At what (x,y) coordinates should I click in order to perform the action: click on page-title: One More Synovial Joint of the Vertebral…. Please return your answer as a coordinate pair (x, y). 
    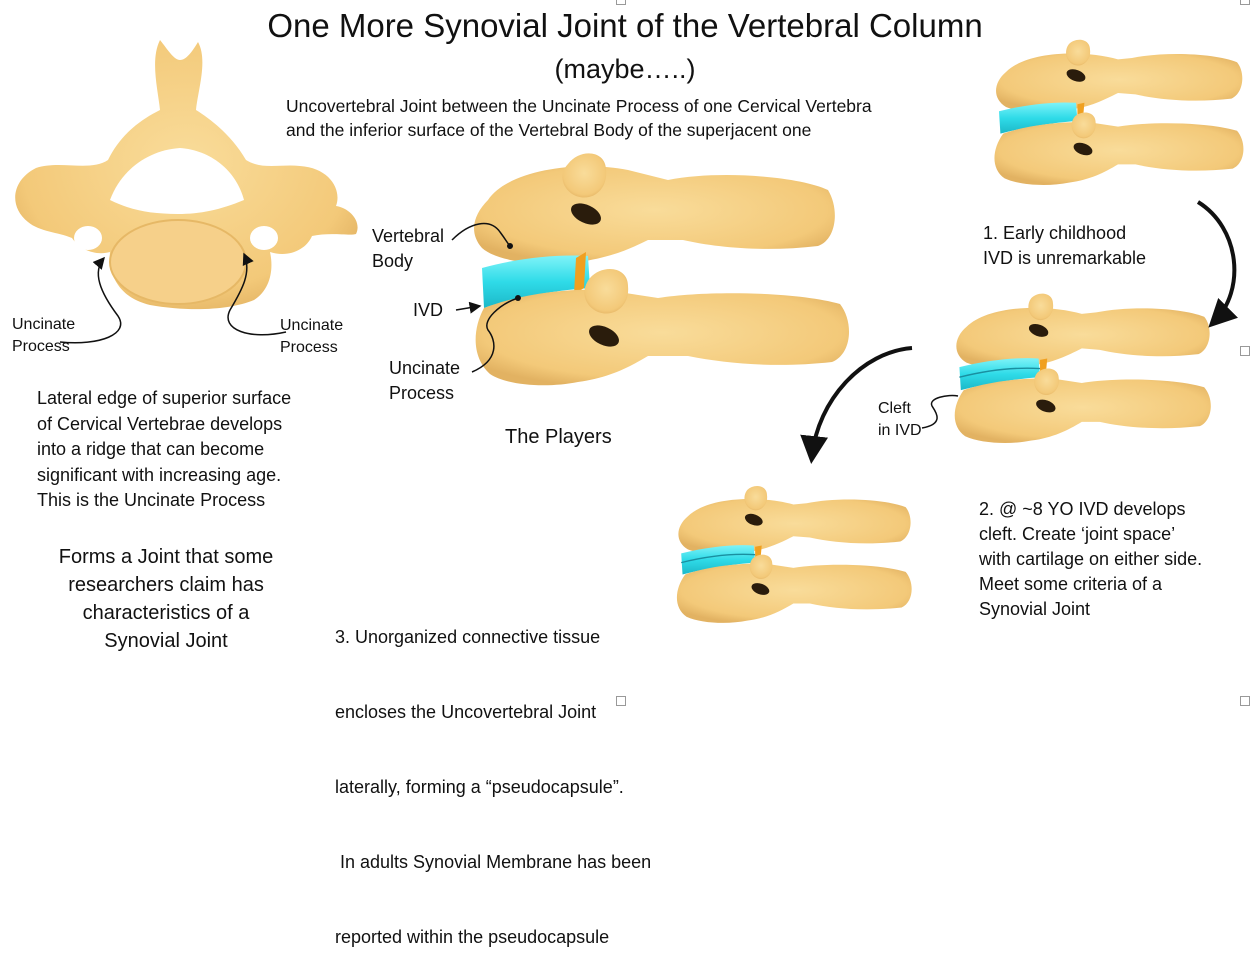
    Looking at the image, I should click on (625, 25).